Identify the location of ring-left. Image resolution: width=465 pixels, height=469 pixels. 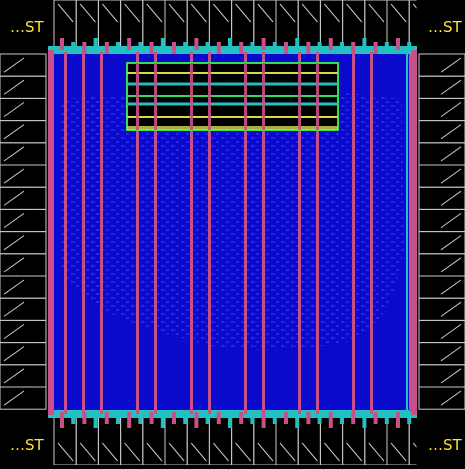
(51, 232).